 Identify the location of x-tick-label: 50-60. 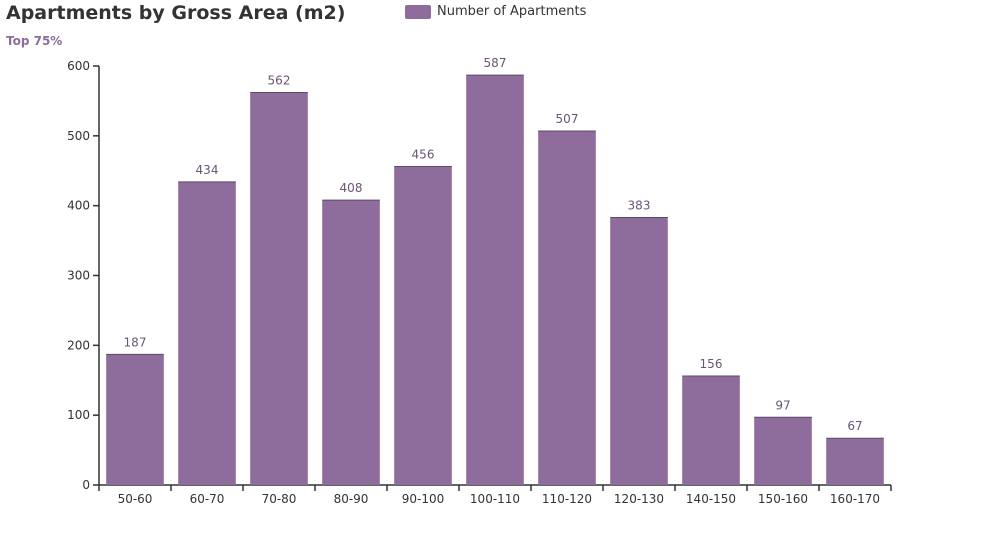
(135, 499).